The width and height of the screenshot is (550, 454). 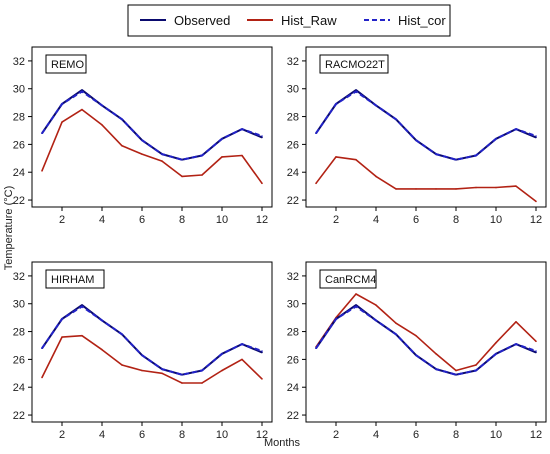 I want to click on legend-label: Hist_cor, so click(x=422, y=20).